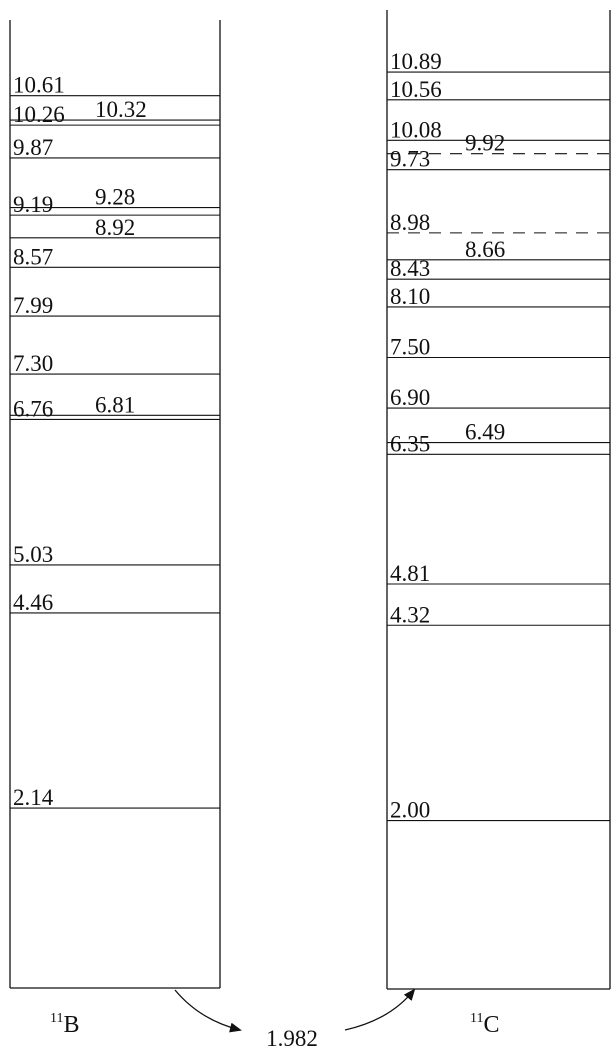 The width and height of the screenshot is (613, 1053). Describe the element at coordinates (39, 85) in the screenshot. I see `b11-level-label: 10.61` at that location.